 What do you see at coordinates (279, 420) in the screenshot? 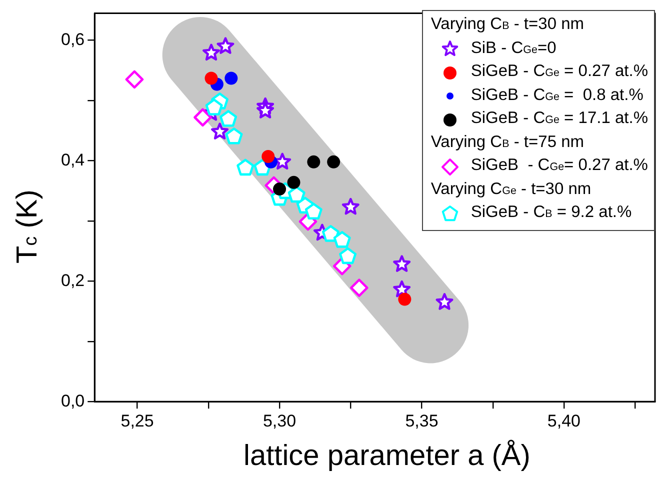
I see `x-tick-label: 5,30` at bounding box center [279, 420].